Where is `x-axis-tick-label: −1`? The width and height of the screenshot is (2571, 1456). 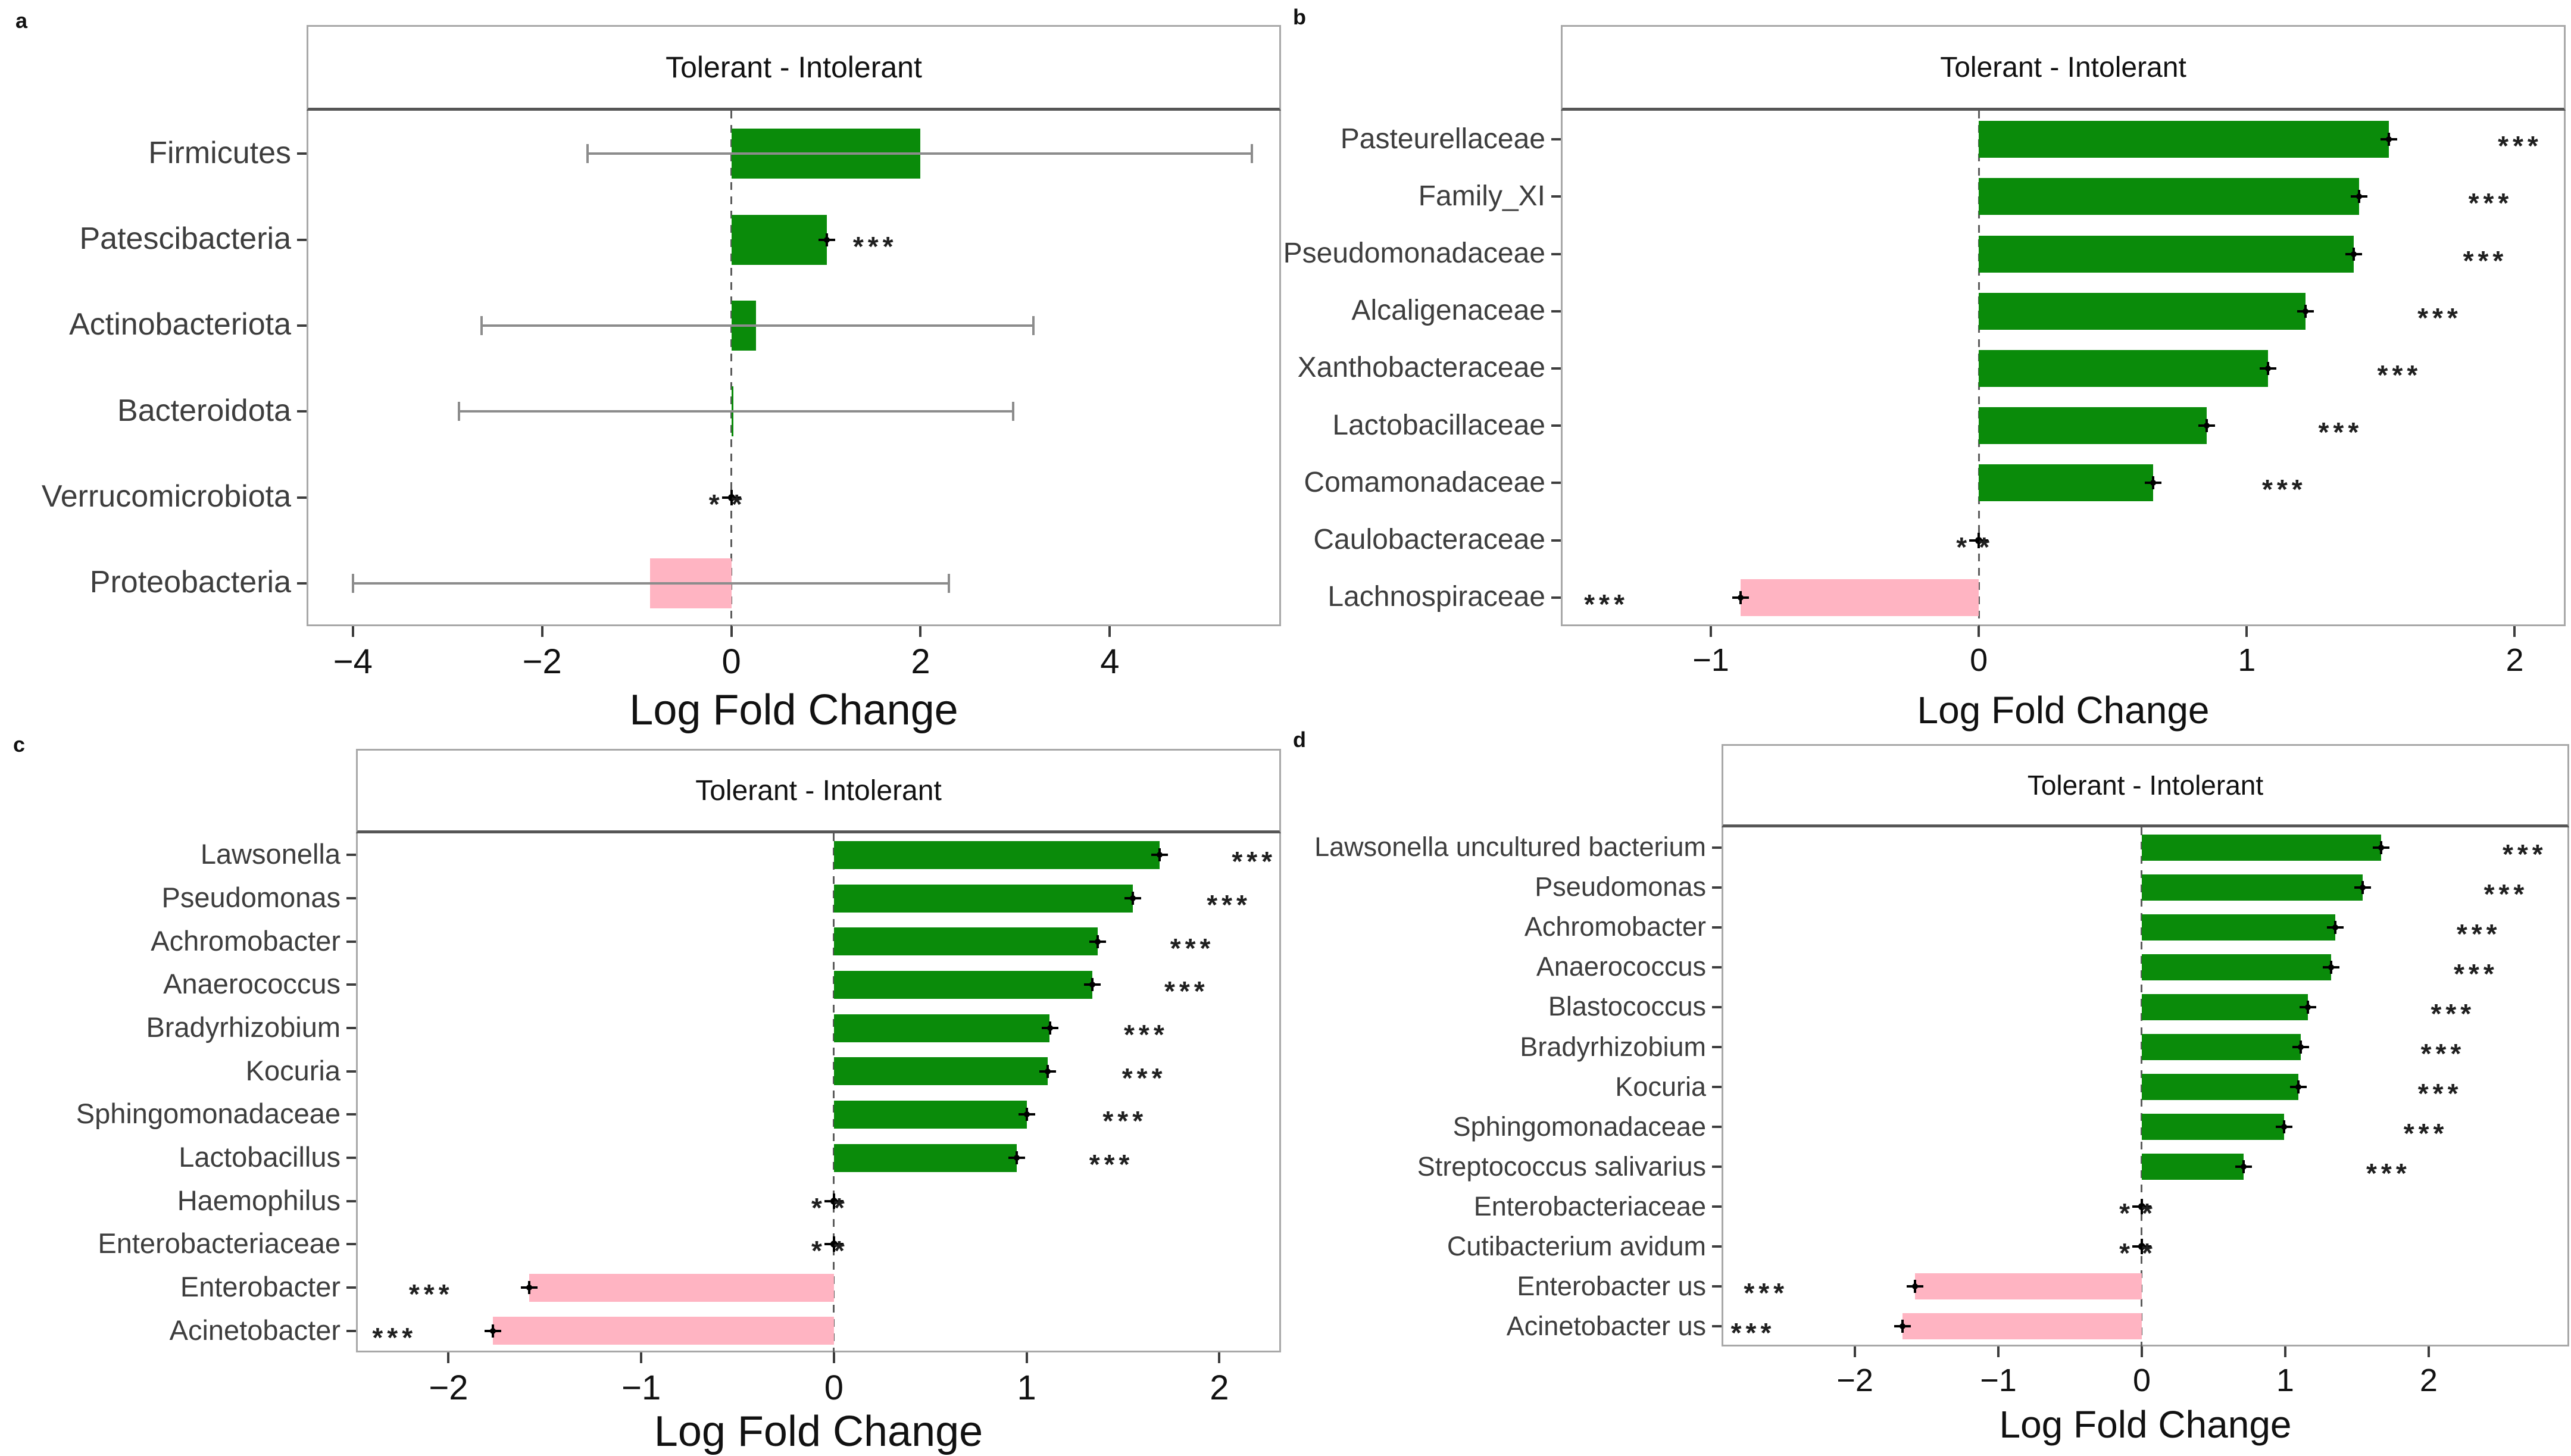 x-axis-tick-label: −1 is located at coordinates (1710, 660).